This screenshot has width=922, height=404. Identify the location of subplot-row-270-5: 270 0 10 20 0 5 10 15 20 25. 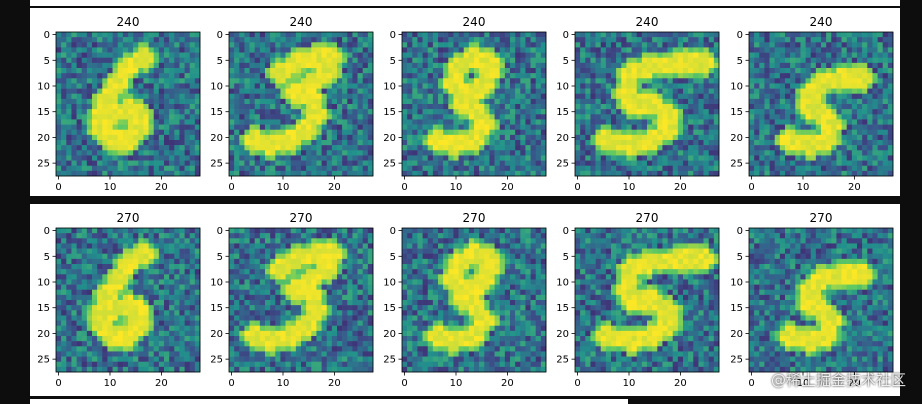
(812, 300).